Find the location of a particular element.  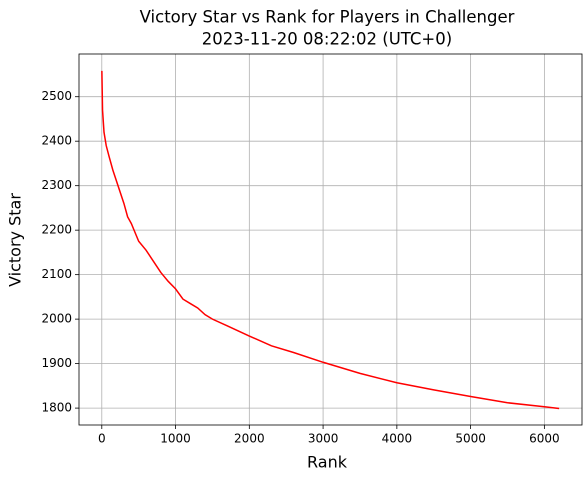

chart-subtitle: 2023-11-20 08:22:02 (UTC+0) is located at coordinates (327, 39).